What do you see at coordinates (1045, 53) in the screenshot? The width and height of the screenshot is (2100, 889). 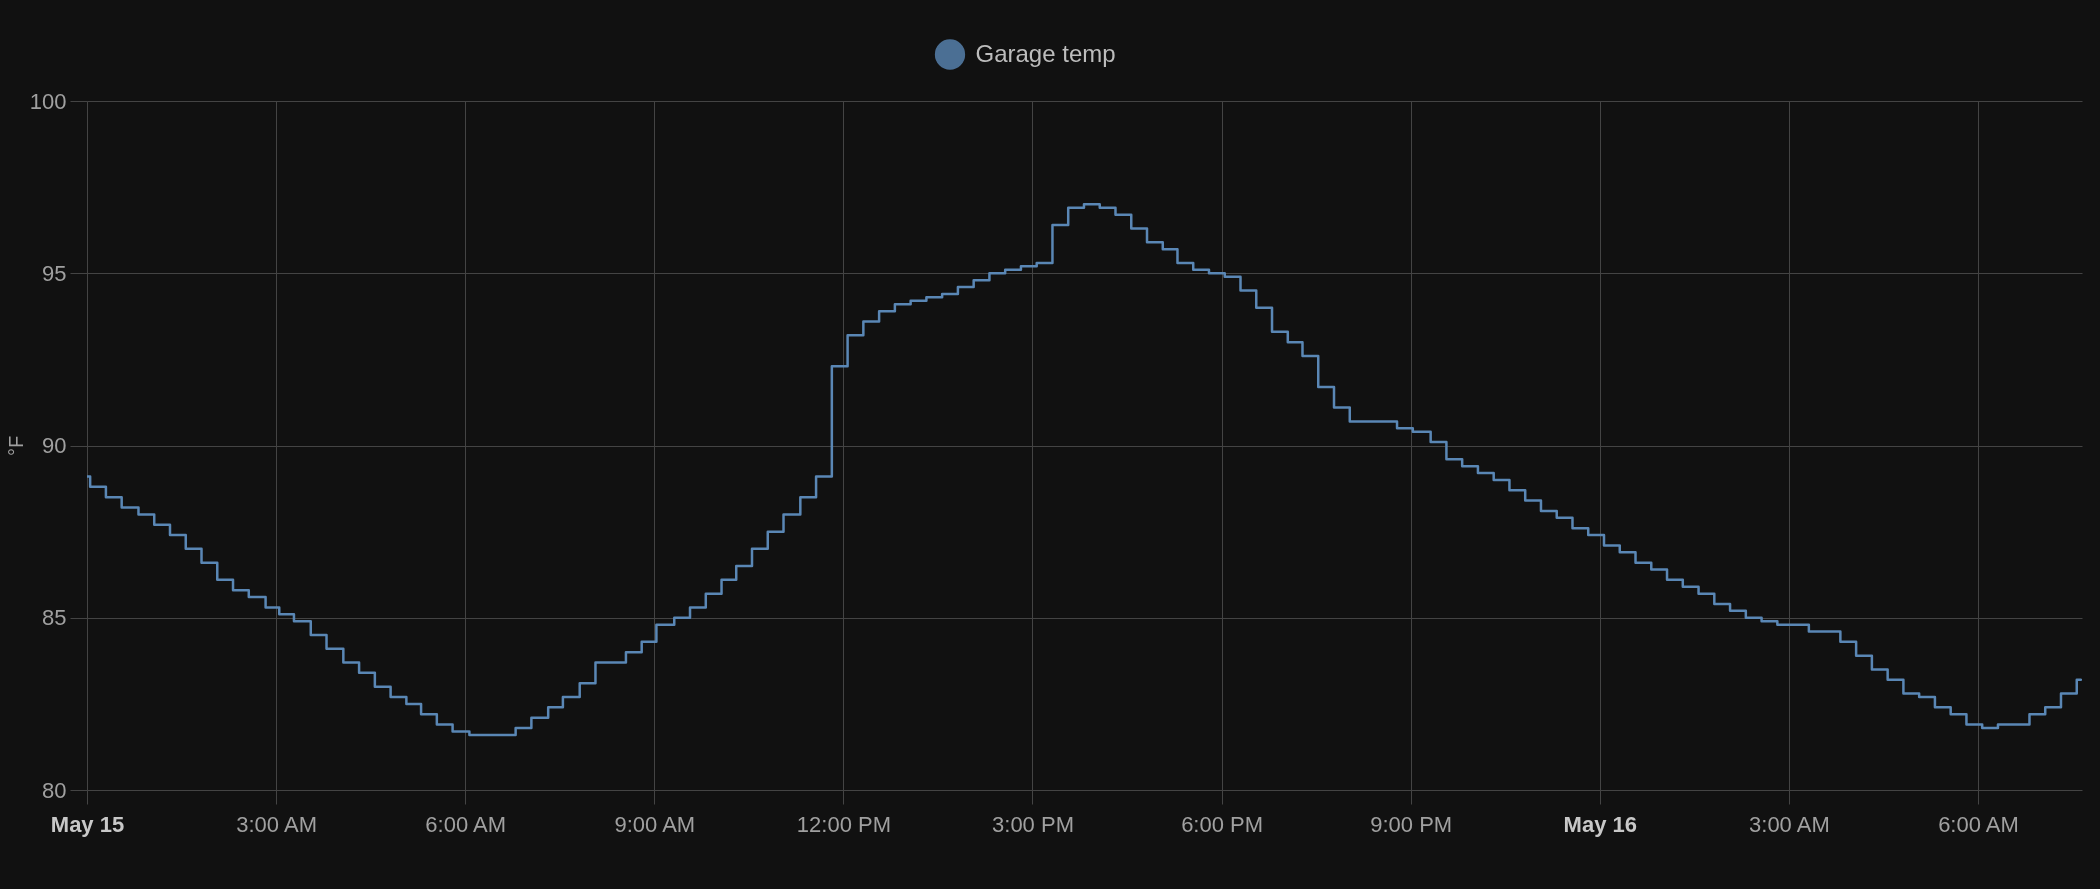 I see `legend-label: Garage temp` at bounding box center [1045, 53].